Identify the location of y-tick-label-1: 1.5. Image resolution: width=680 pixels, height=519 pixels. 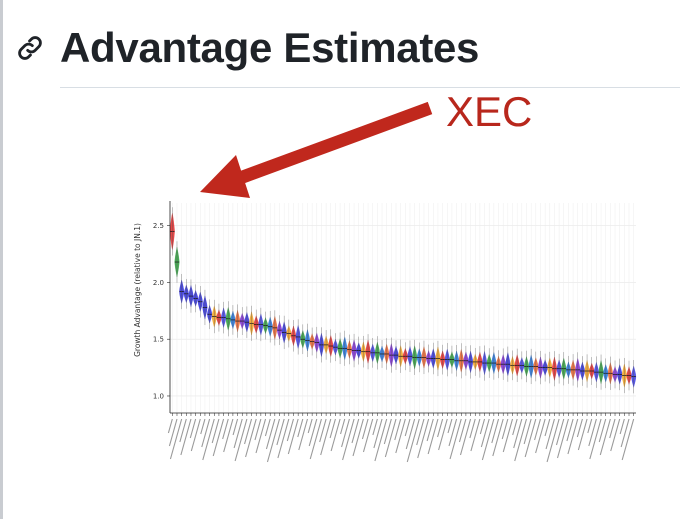
(158, 340).